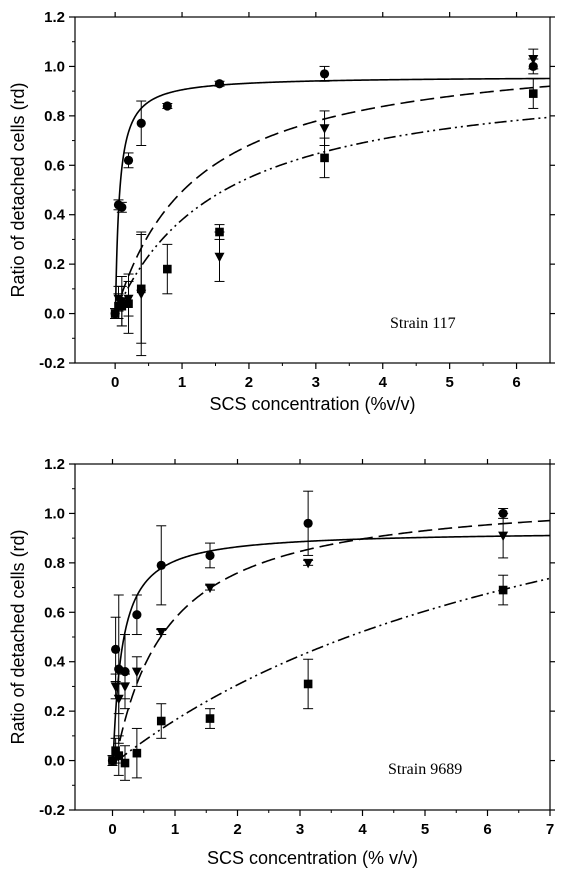  Describe the element at coordinates (550, 829) in the screenshot. I see `x-tick-label: 7` at that location.